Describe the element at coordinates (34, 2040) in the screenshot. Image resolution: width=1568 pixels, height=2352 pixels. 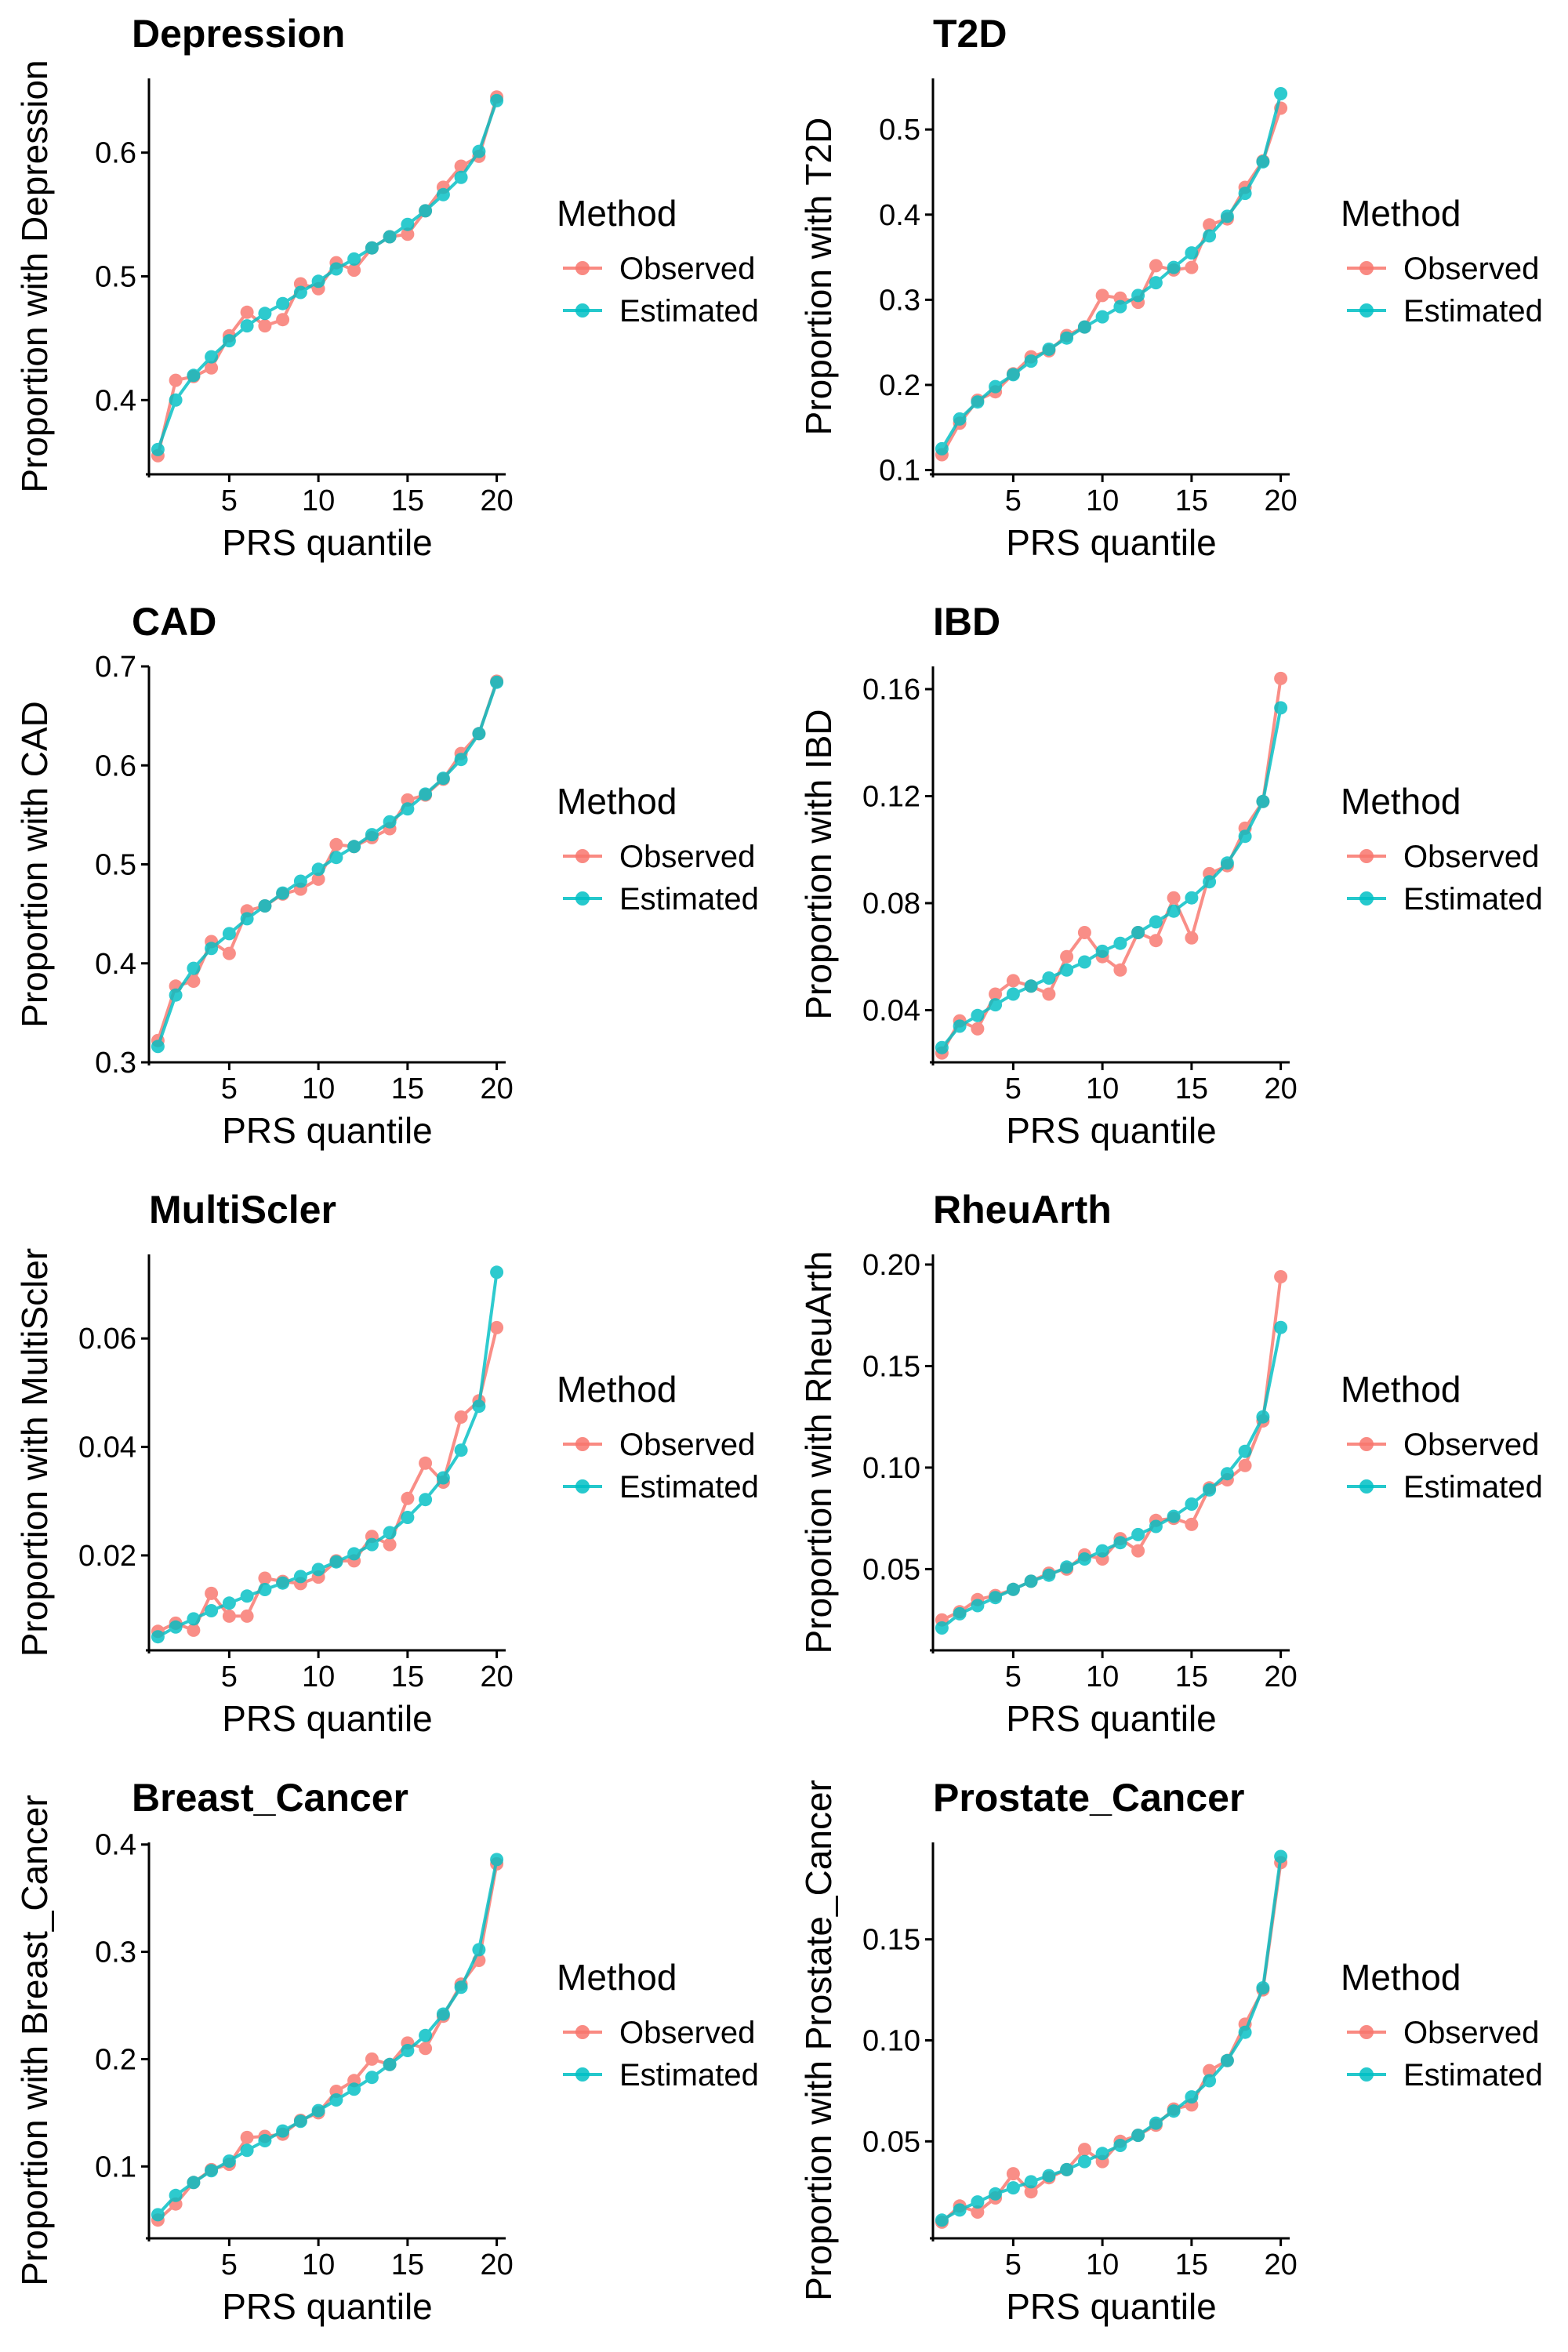
I see `y-axis-title: Proportion with Breast_Cancer` at that location.